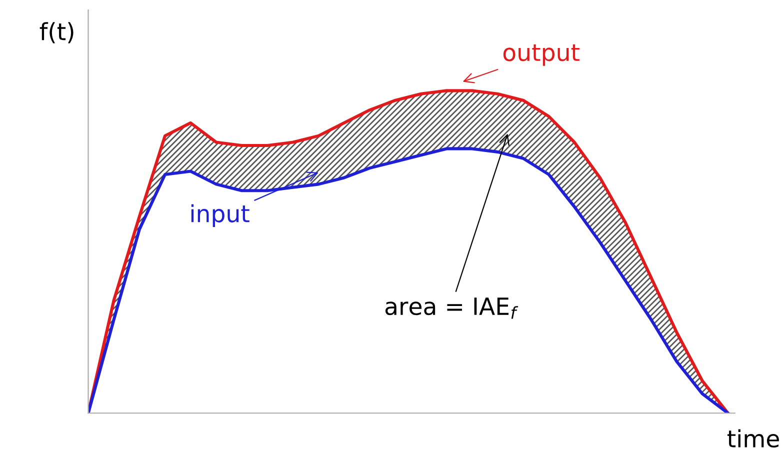 This screenshot has height=457, width=781. I want to click on y-axis-title: f(t), so click(57, 33).